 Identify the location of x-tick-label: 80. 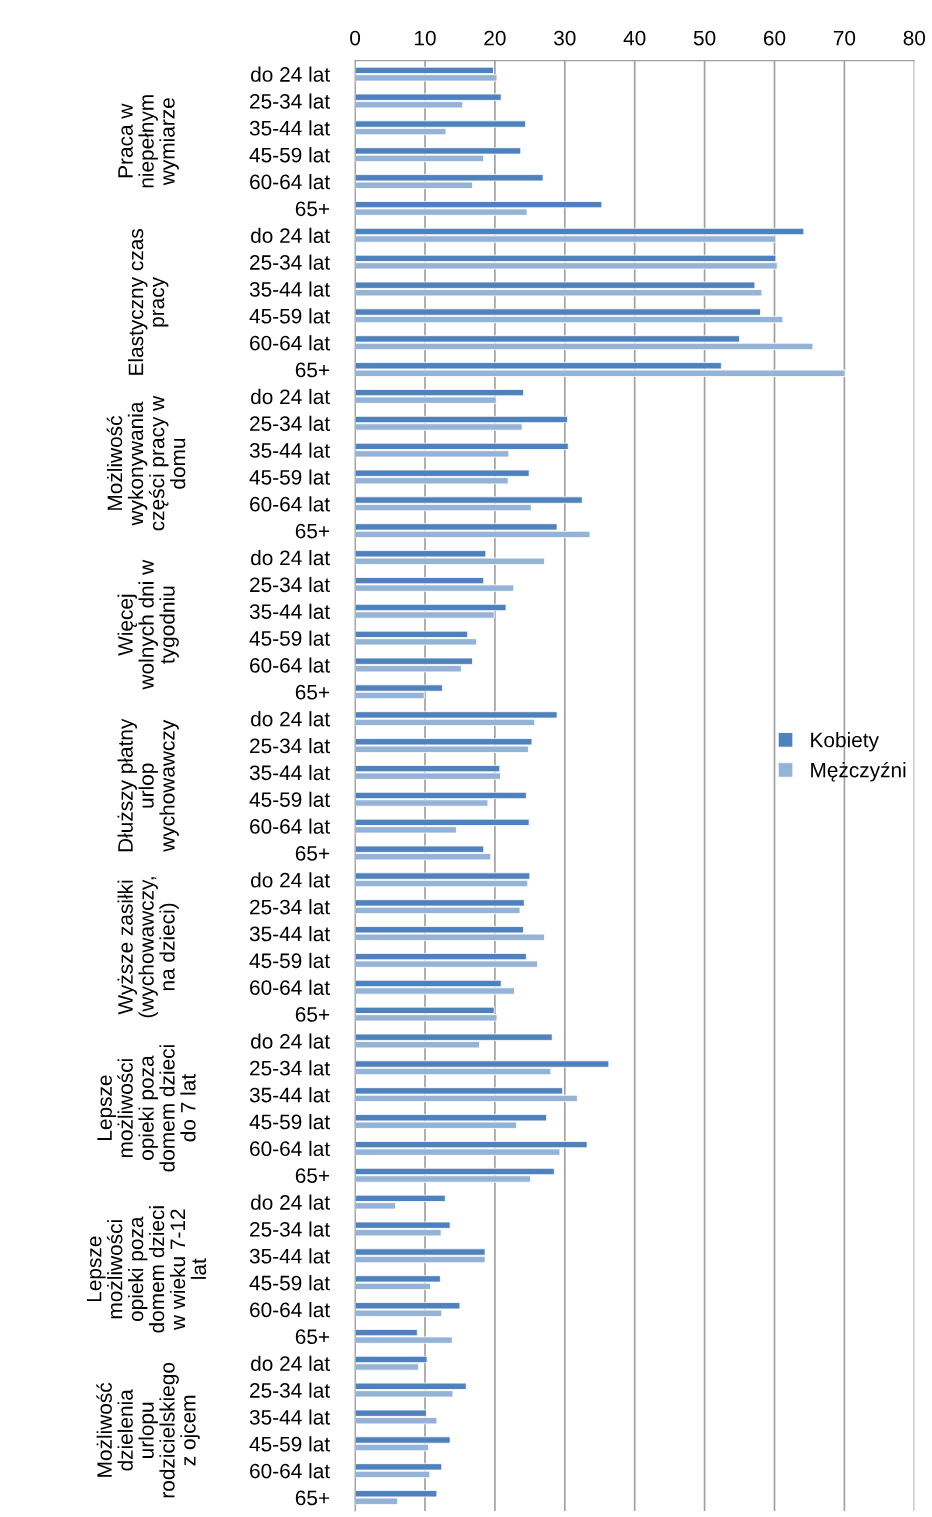
(914, 38).